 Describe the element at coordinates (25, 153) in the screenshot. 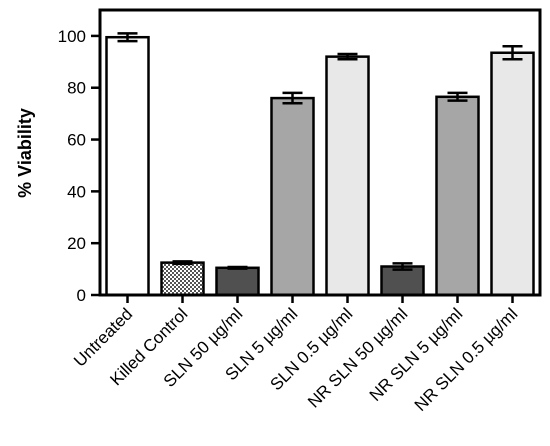

I see `y-axis-title: % Viability` at that location.